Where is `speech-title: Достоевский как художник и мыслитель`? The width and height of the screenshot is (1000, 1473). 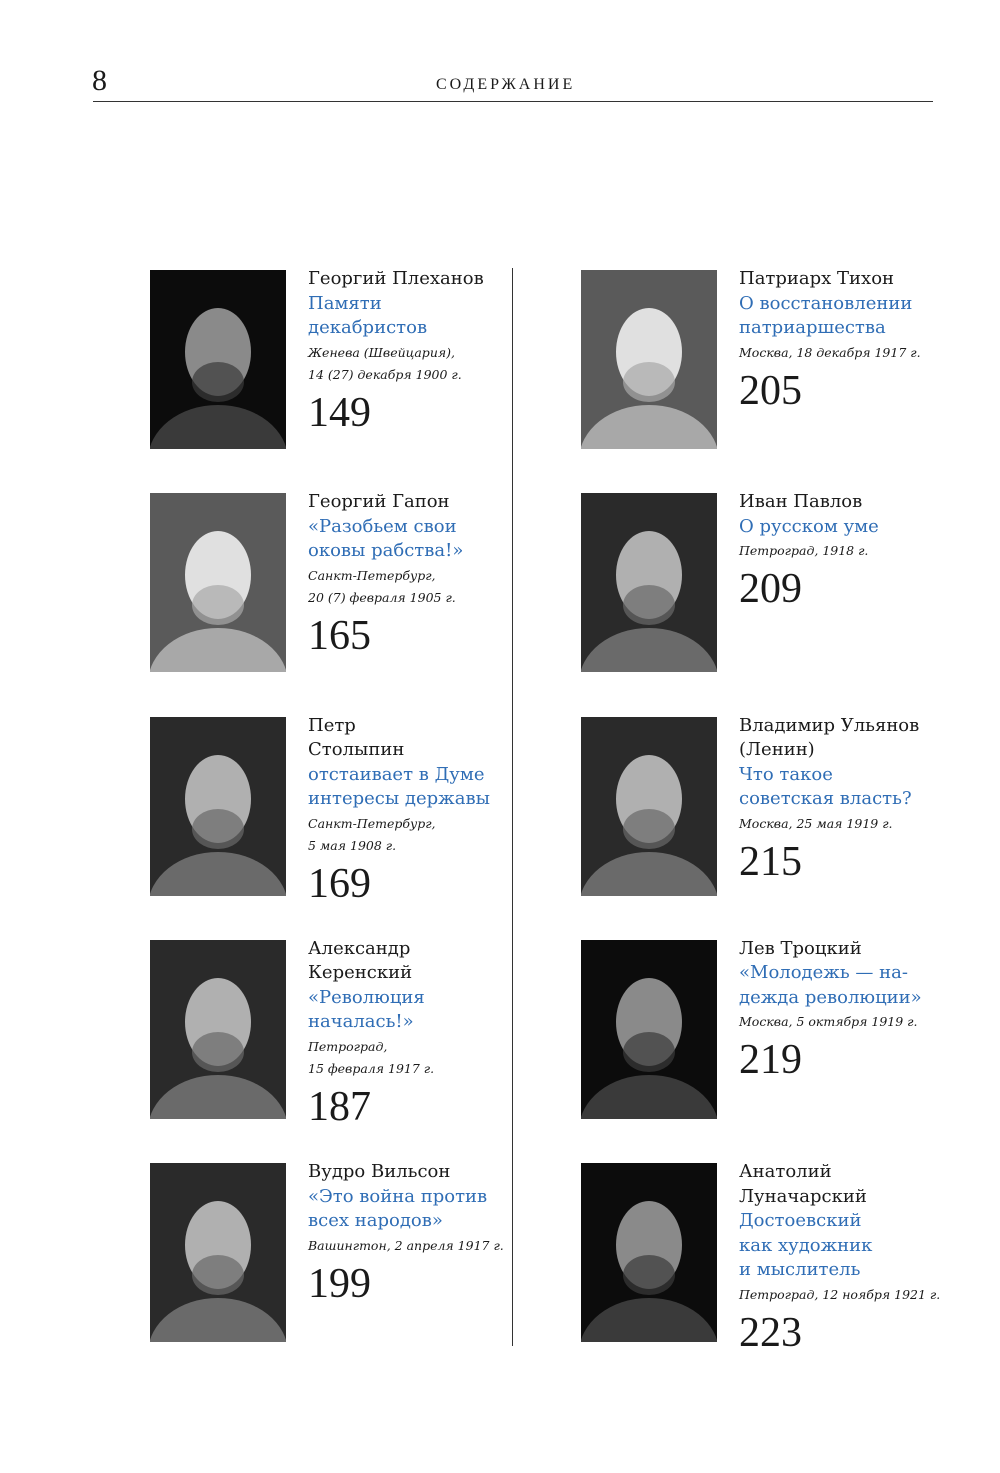
speech-title: Достоевский как художник и мыслитель is located at coordinates (806, 1245).